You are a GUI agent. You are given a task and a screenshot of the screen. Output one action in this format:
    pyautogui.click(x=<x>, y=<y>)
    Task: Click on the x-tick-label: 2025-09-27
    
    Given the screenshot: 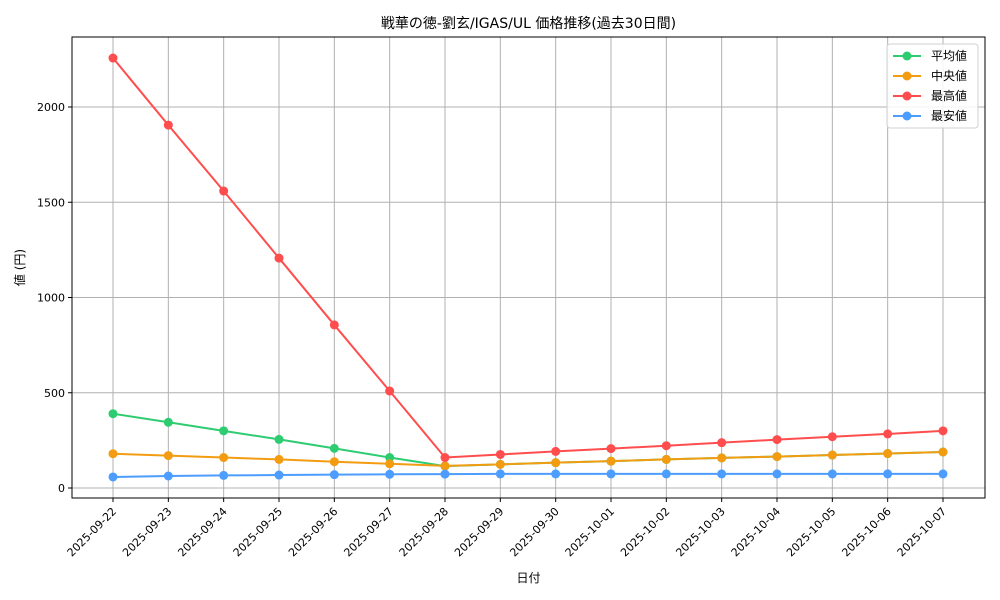 What is the action you would take?
    pyautogui.click(x=368, y=532)
    